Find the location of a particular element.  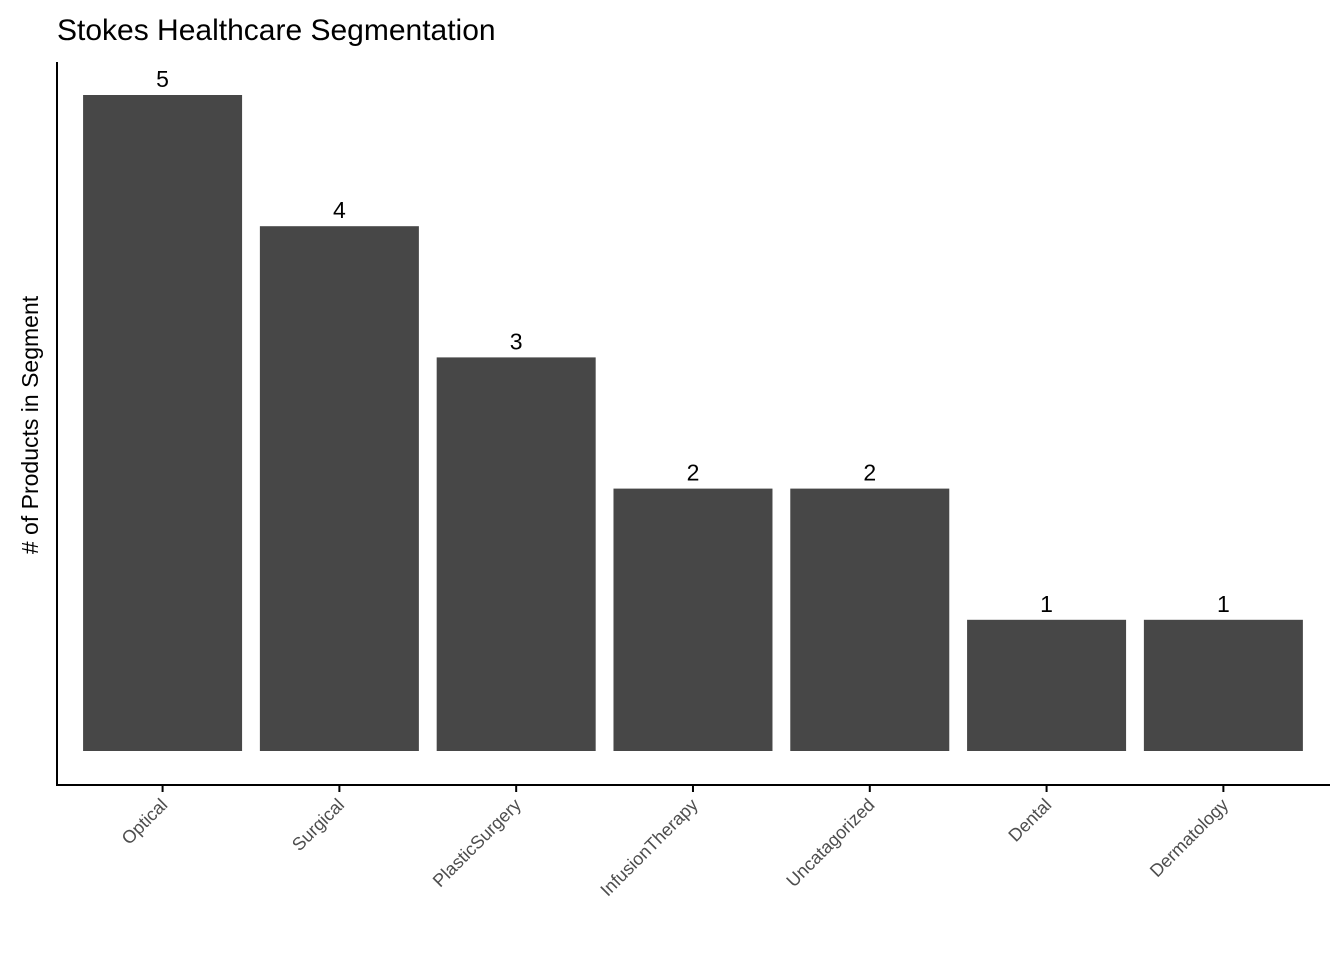

chart-title: Stokes Healthcare Segmentation is located at coordinates (276, 30).